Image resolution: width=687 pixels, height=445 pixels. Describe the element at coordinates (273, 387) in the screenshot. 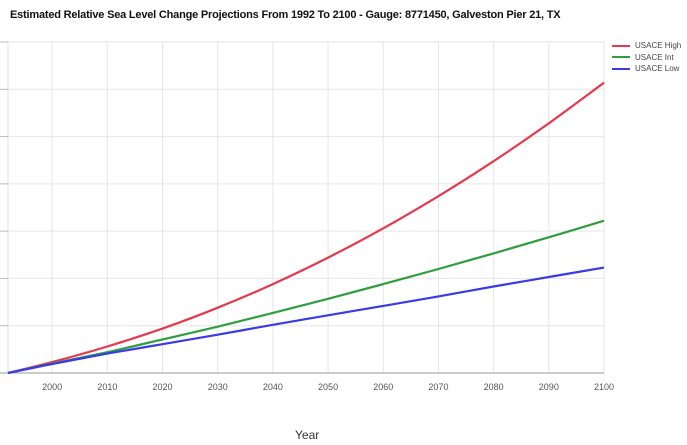

I see `x-tick-label-4: 2040` at that location.